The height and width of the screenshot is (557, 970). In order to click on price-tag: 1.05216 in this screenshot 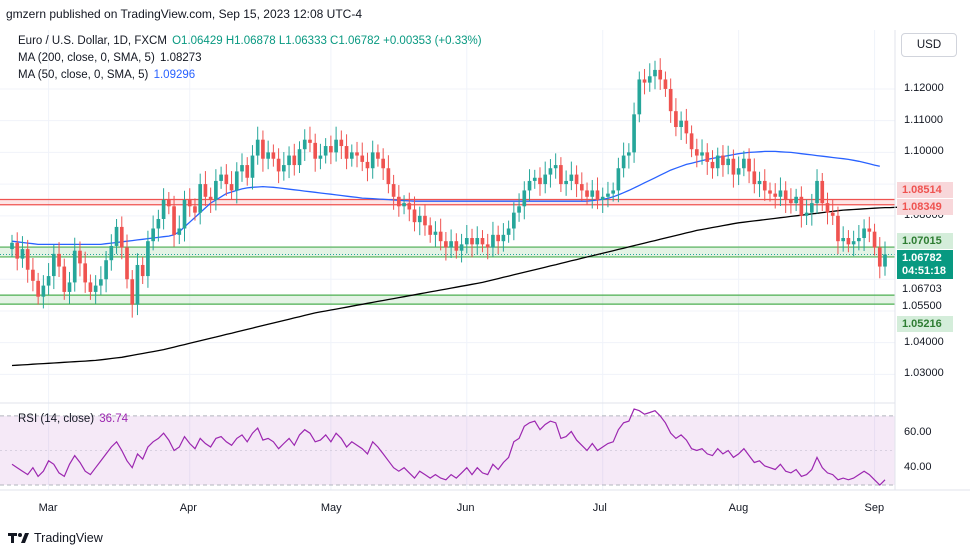, I will do `click(925, 324)`.